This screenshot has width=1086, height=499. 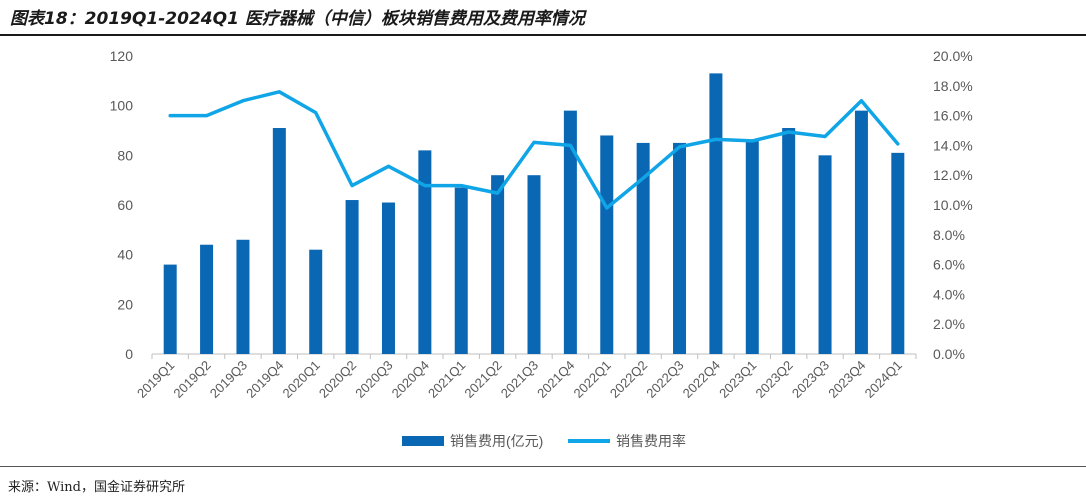 I want to click on x-tick-label: 2019Q1, so click(x=155, y=379).